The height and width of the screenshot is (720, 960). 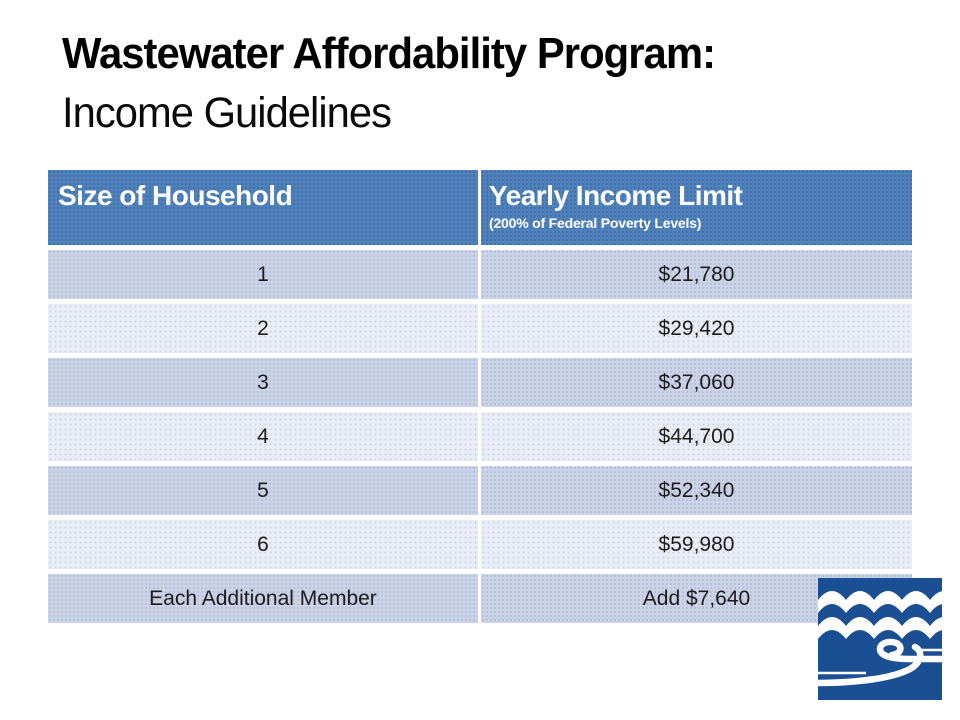 What do you see at coordinates (480, 382) in the screenshot?
I see `table-row: 3 $37,060` at bounding box center [480, 382].